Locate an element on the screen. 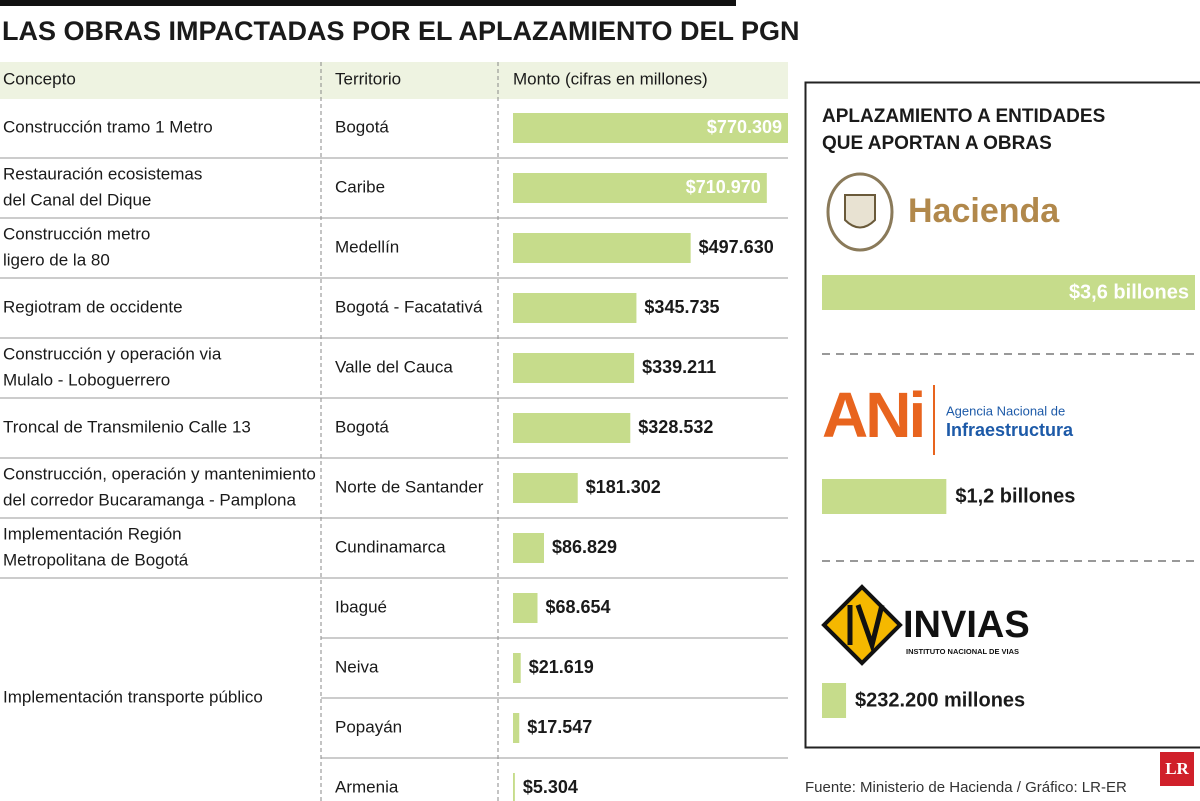 The image size is (1200, 801). header-row is located at coordinates (394, 80).